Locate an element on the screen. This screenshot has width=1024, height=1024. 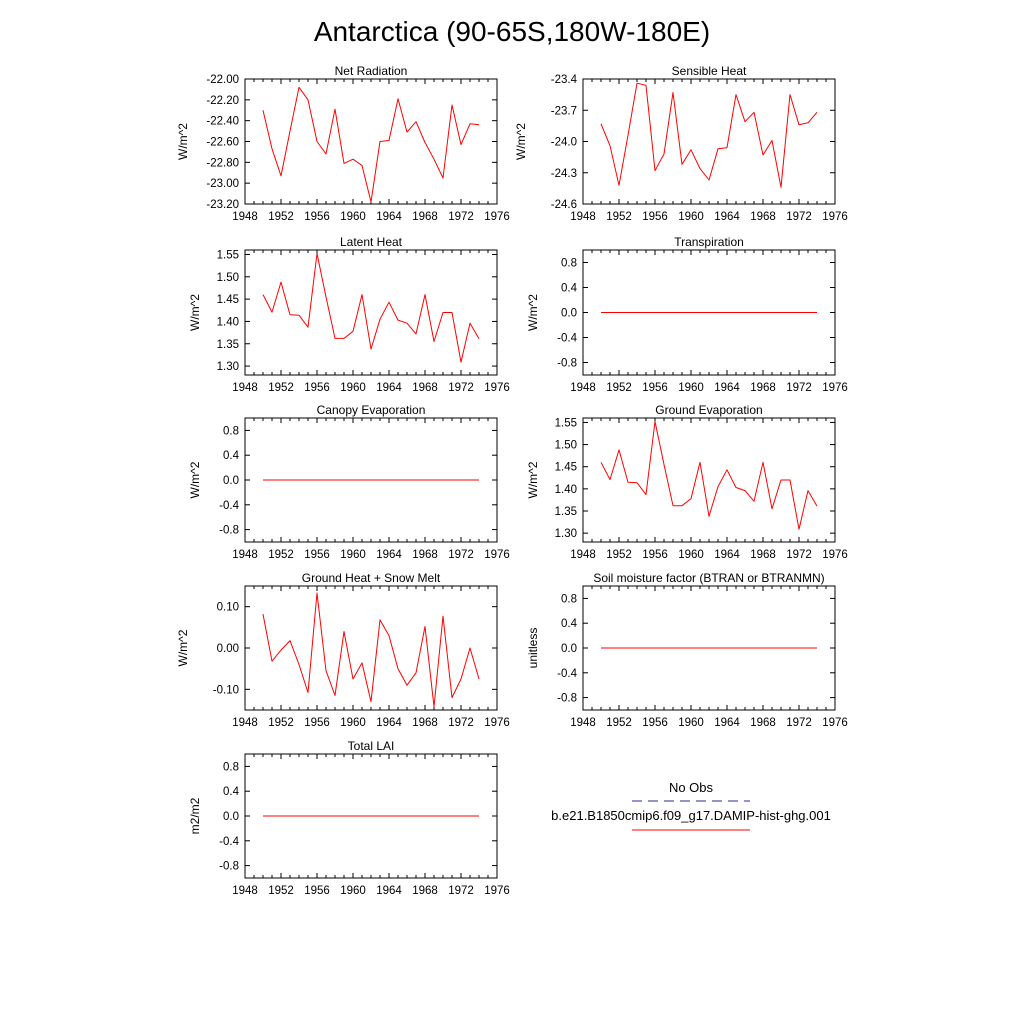
figure-title: Antarctica (90-65S,180W-180E) is located at coordinates (512, 31).